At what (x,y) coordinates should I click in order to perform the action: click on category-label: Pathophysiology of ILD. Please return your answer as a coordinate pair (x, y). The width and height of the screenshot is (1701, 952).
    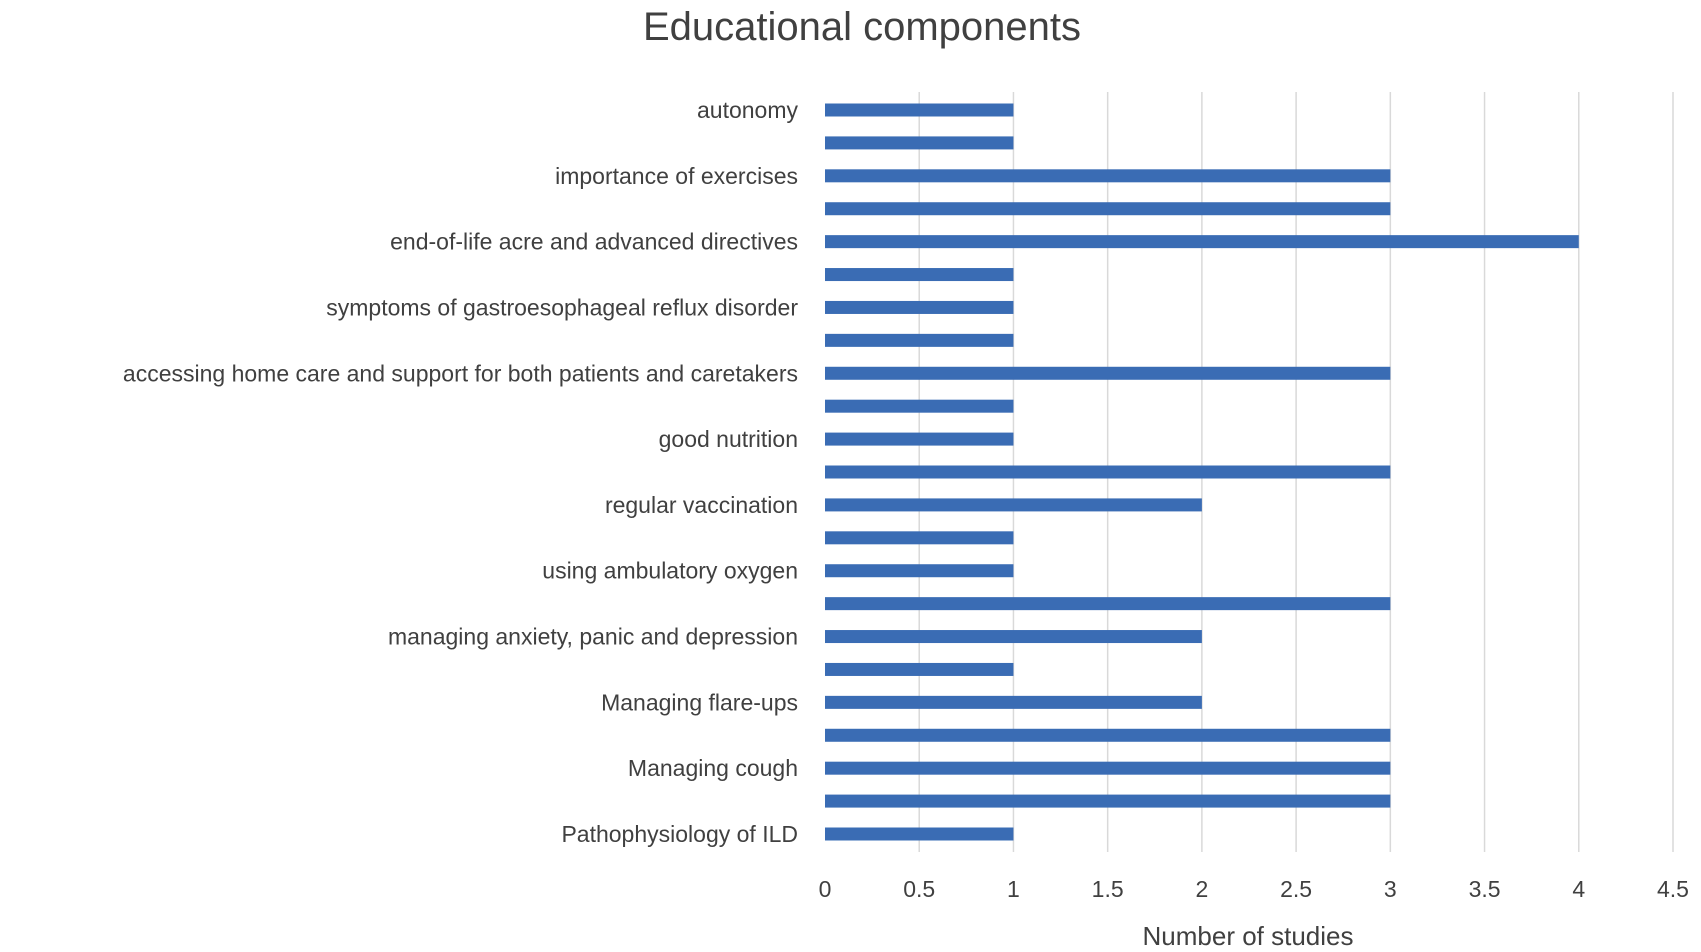
    Looking at the image, I should click on (679, 834).